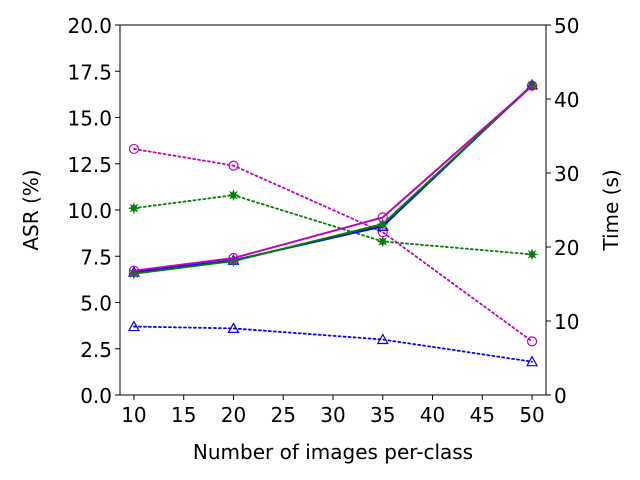 This screenshot has width=640, height=480. What do you see at coordinates (566, 322) in the screenshot?
I see `right-y-tick-label: 10` at bounding box center [566, 322].